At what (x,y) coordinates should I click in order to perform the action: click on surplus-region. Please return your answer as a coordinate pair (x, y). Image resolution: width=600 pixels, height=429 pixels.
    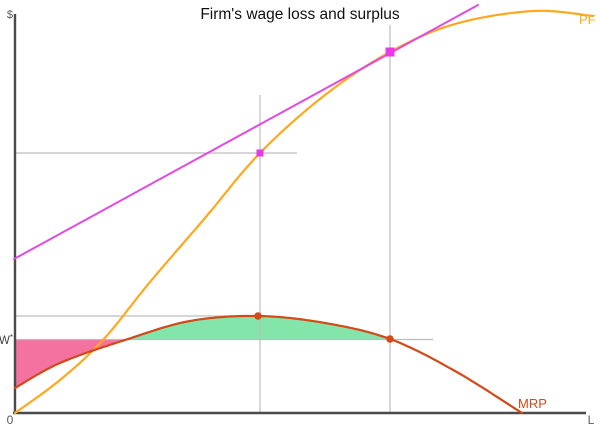
    Looking at the image, I should click on (257, 328).